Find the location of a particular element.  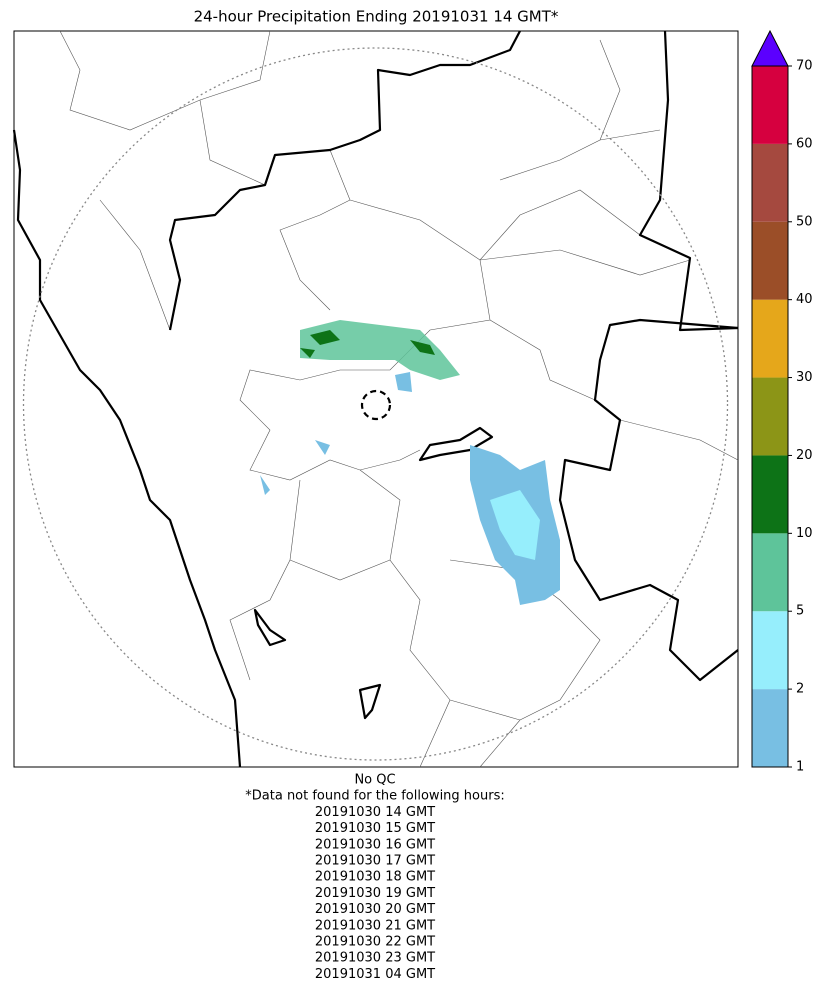

note-line: 20191030 16 GMT is located at coordinates (375, 844).